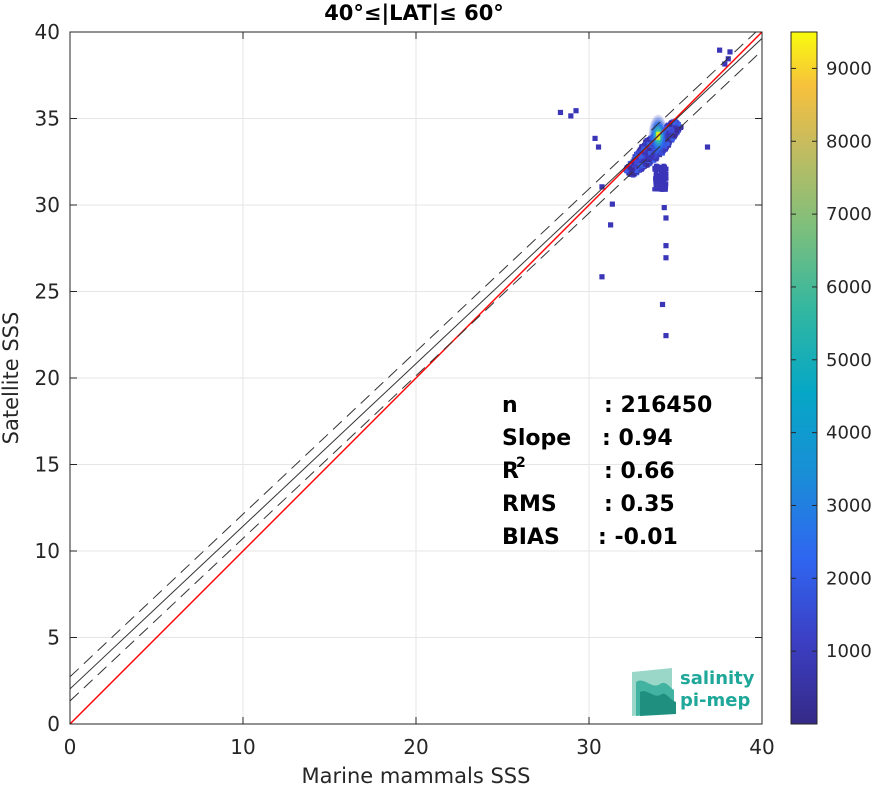 The height and width of the screenshot is (786, 879). What do you see at coordinates (70, 747) in the screenshot?
I see `x-tick-label: 0` at bounding box center [70, 747].